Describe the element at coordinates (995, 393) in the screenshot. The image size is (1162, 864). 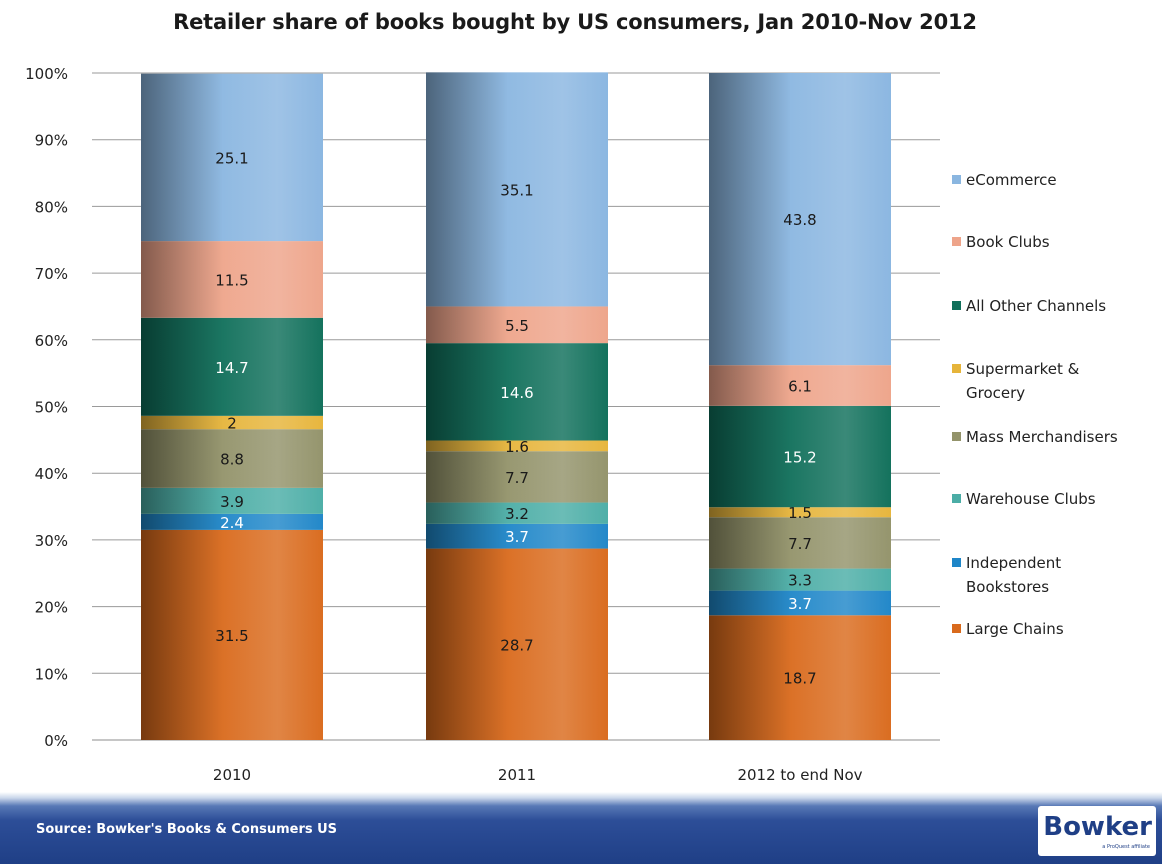
I see `legend-label: Grocery` at that location.